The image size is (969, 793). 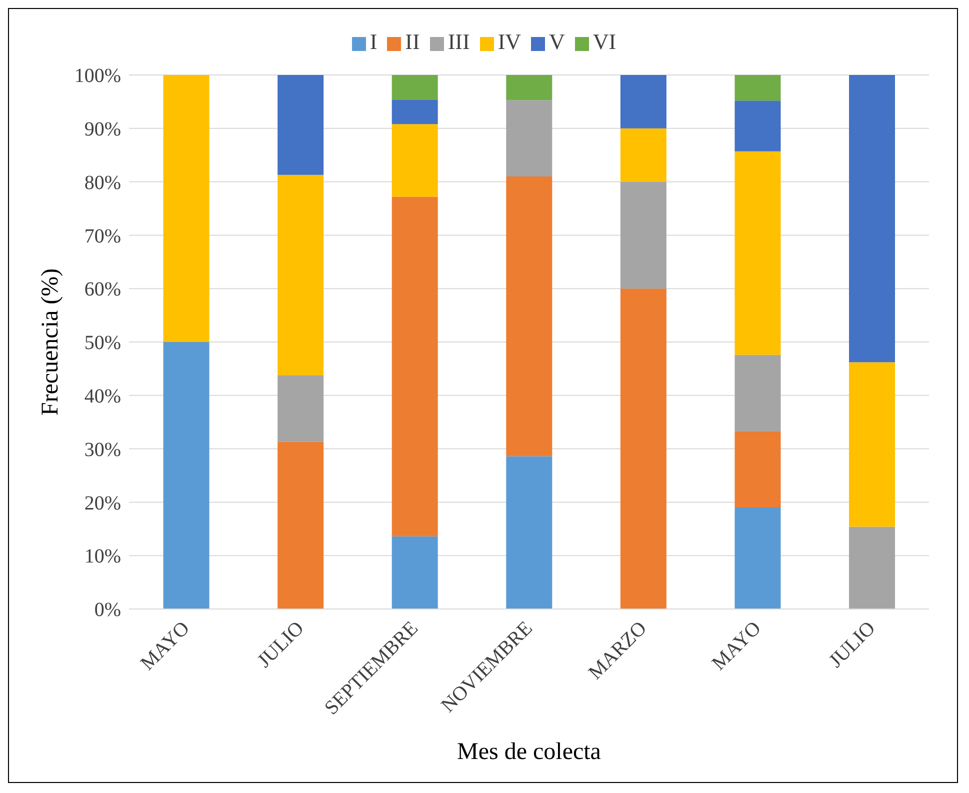 What do you see at coordinates (510, 41) in the screenshot?
I see `legend-label: IV` at bounding box center [510, 41].